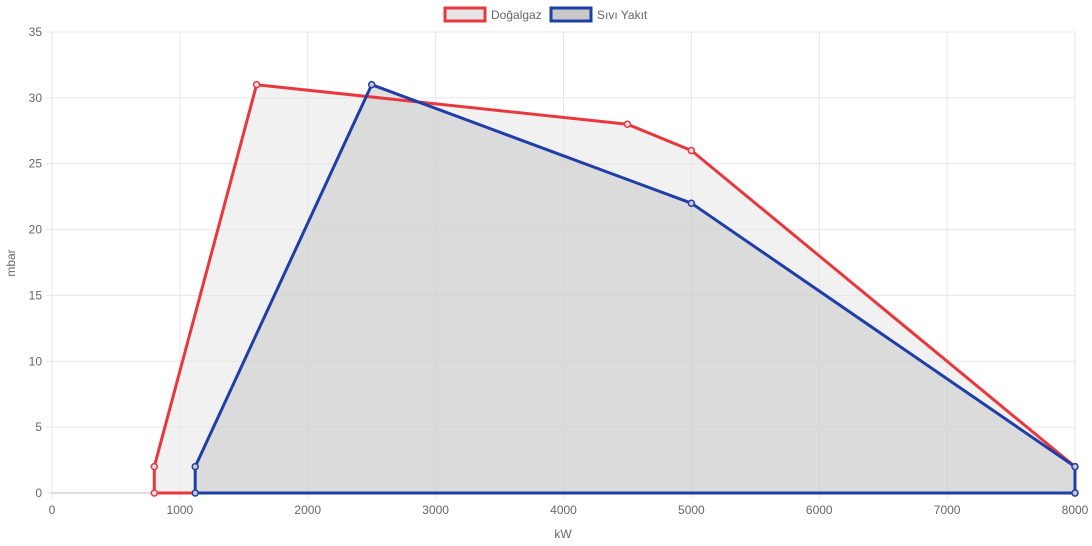 The image size is (1092, 546). Describe the element at coordinates (1075, 510) in the screenshot. I see `x-tick-label: 8000` at that location.